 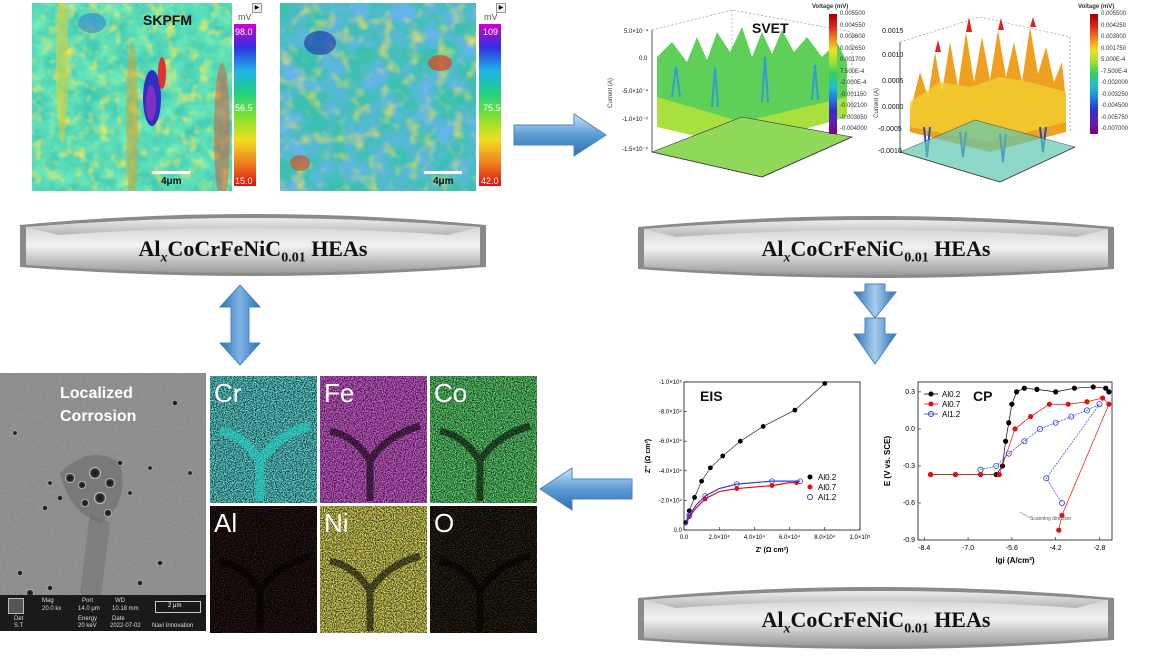 I want to click on legend-value: 0.001700, so click(x=853, y=60).